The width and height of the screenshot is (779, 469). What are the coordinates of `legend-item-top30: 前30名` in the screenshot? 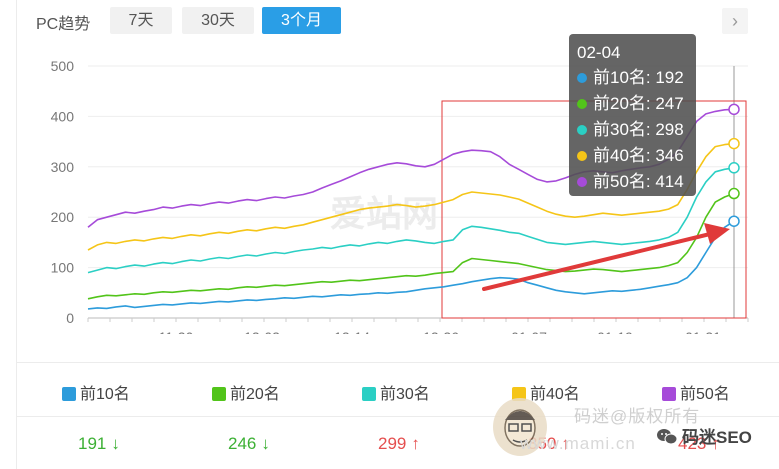 It's located at (396, 392).